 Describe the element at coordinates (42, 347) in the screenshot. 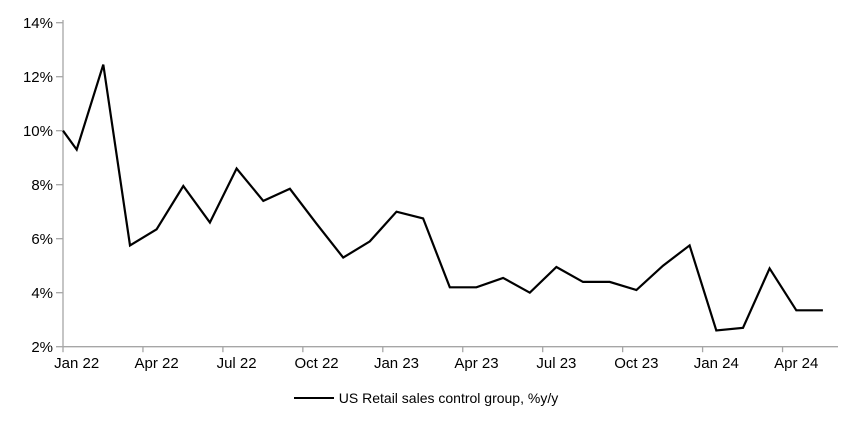

I see `y-tick-label: 2%` at that location.